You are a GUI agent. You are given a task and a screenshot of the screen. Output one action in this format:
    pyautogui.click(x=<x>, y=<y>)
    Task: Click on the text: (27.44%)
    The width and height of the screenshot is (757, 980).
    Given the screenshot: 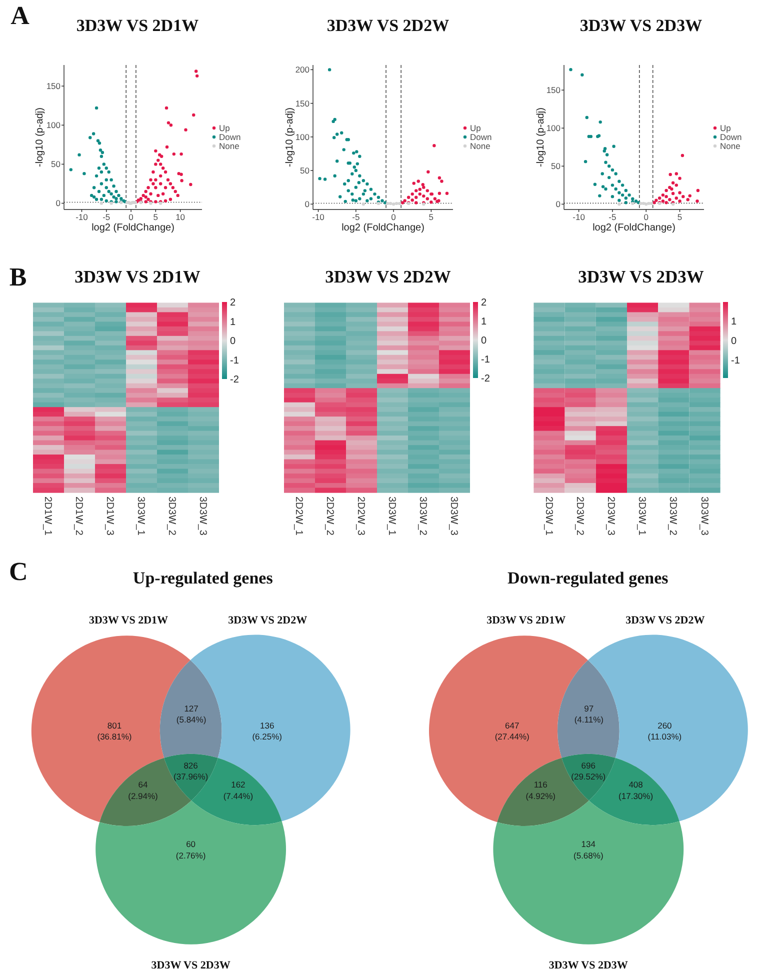 What is the action you would take?
    pyautogui.click(x=512, y=737)
    